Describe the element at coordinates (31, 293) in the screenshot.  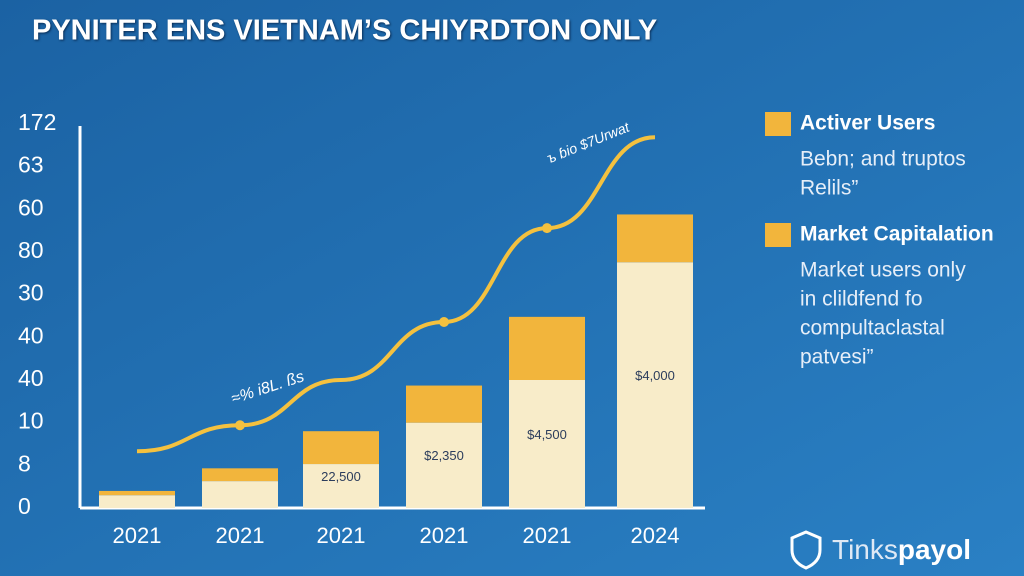
I see `y-tick-label: 30` at that location.